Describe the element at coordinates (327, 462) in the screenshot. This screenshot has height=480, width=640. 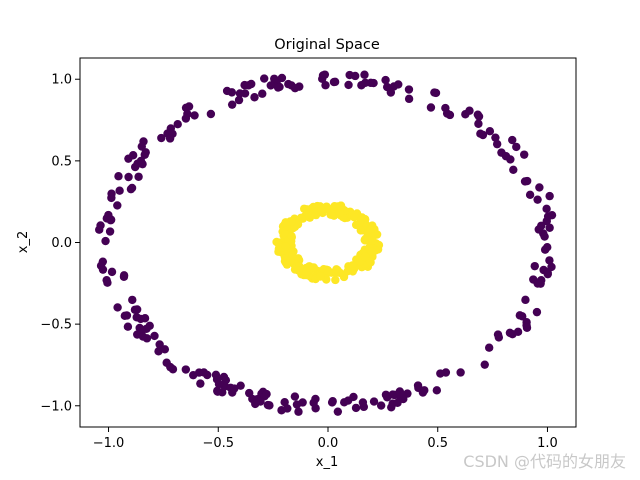
I see `x-axis-label: x_1` at that location.